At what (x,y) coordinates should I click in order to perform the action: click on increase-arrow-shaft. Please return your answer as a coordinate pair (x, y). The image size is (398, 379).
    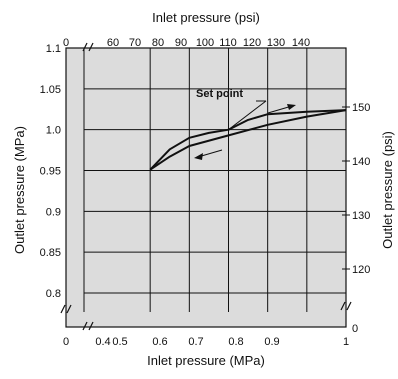
    Looking at the image, I should click on (280, 109).